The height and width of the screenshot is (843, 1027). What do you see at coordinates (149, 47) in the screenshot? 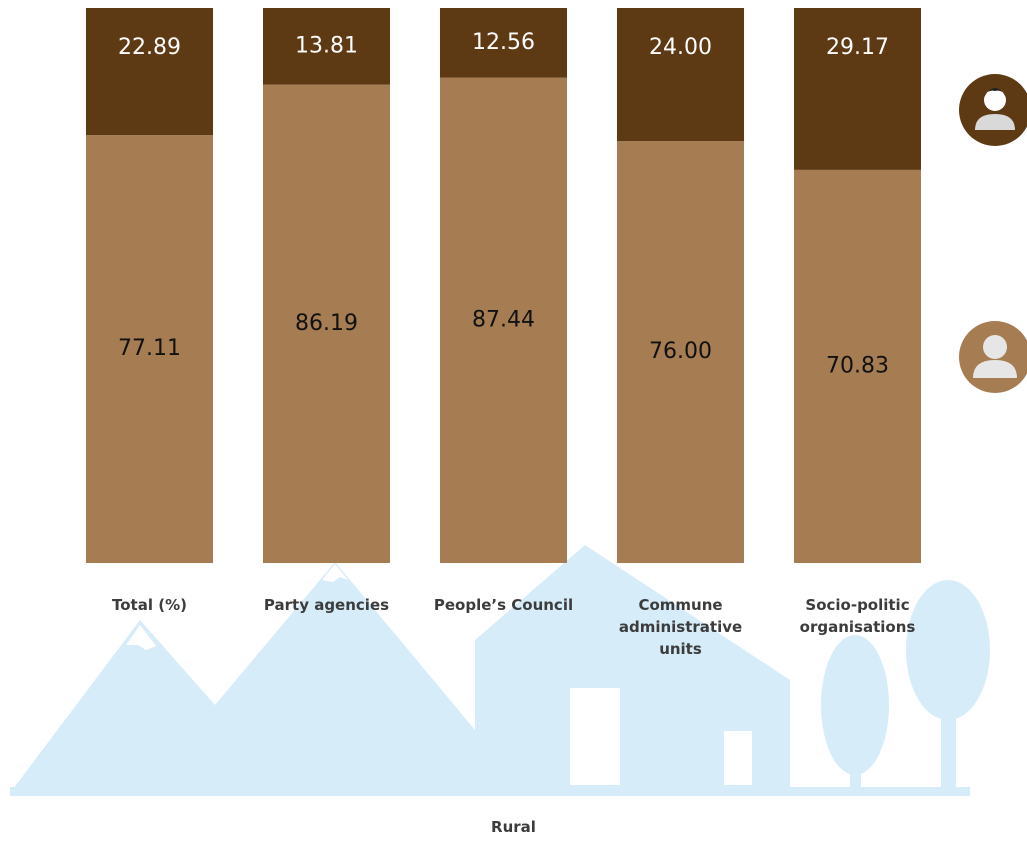
I see `value-label: 22.89` at bounding box center [149, 47].